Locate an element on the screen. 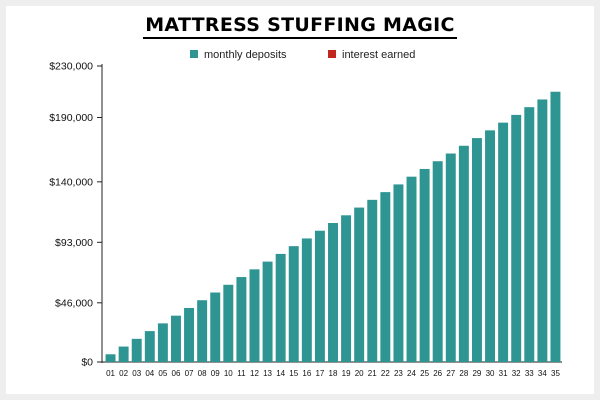  x-tick-label: 03 is located at coordinates (136, 373).